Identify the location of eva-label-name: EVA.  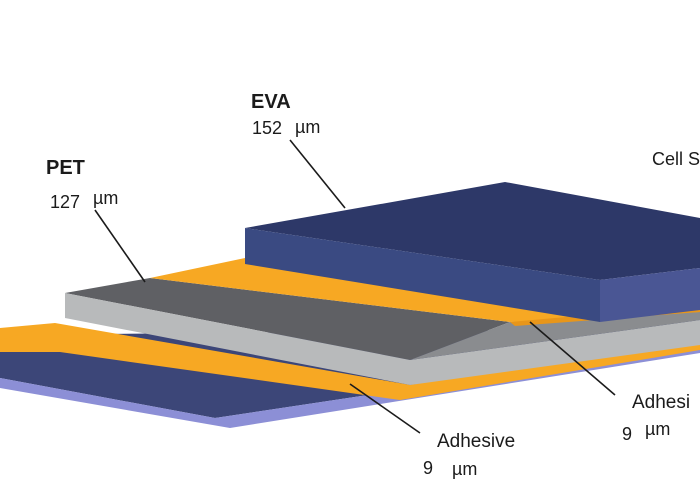
(271, 102).